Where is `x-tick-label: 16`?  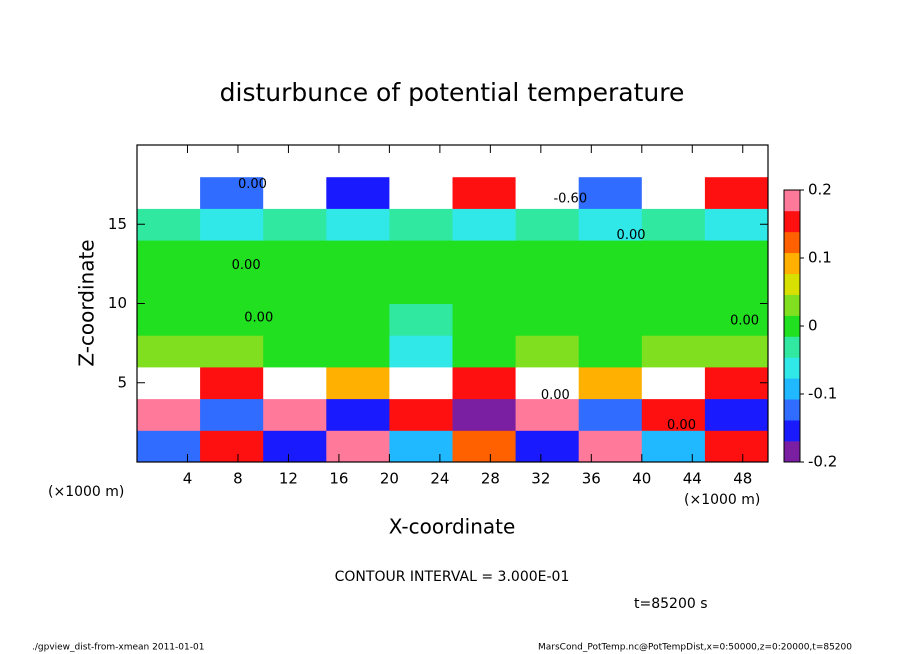
x-tick-label: 16 is located at coordinates (338, 479).